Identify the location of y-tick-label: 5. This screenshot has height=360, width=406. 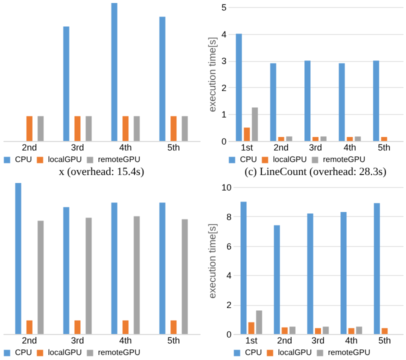
(223, 7).